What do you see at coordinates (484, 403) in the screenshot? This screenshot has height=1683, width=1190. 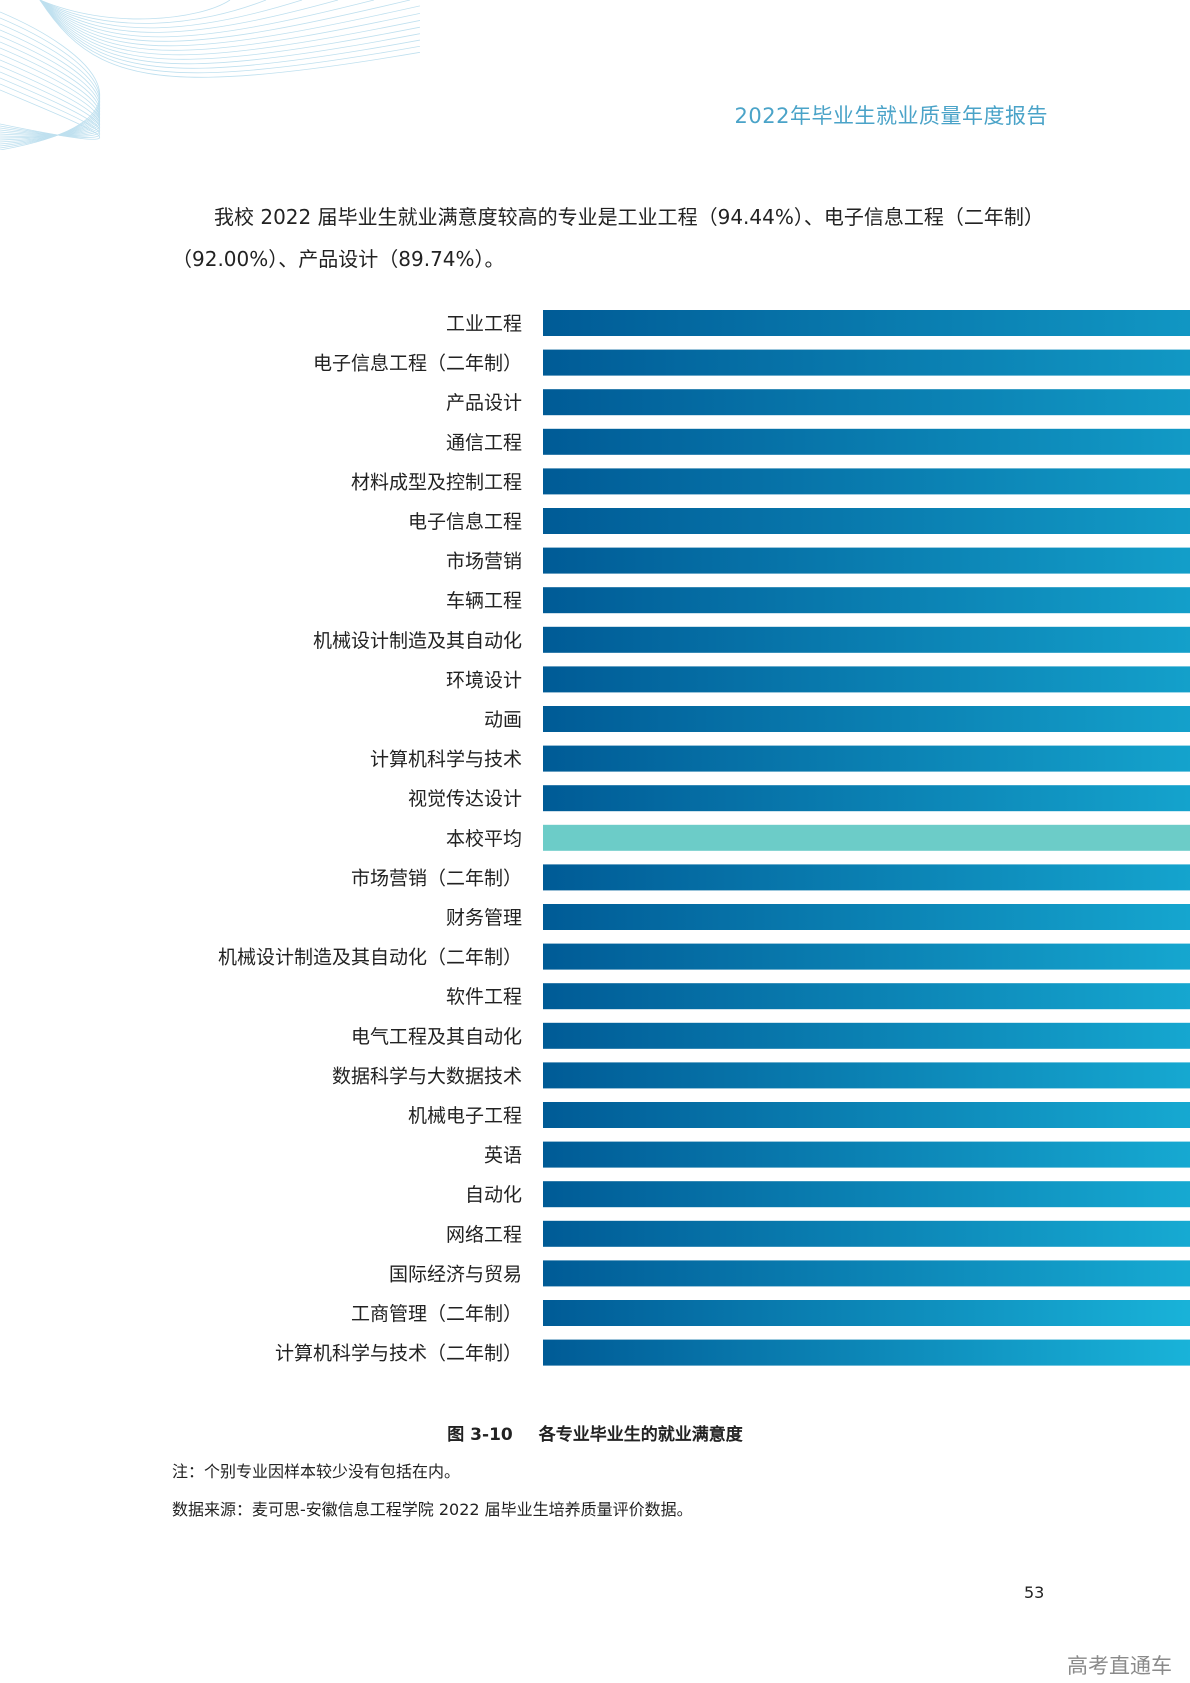 I see `category-label: 产品设计` at bounding box center [484, 403].